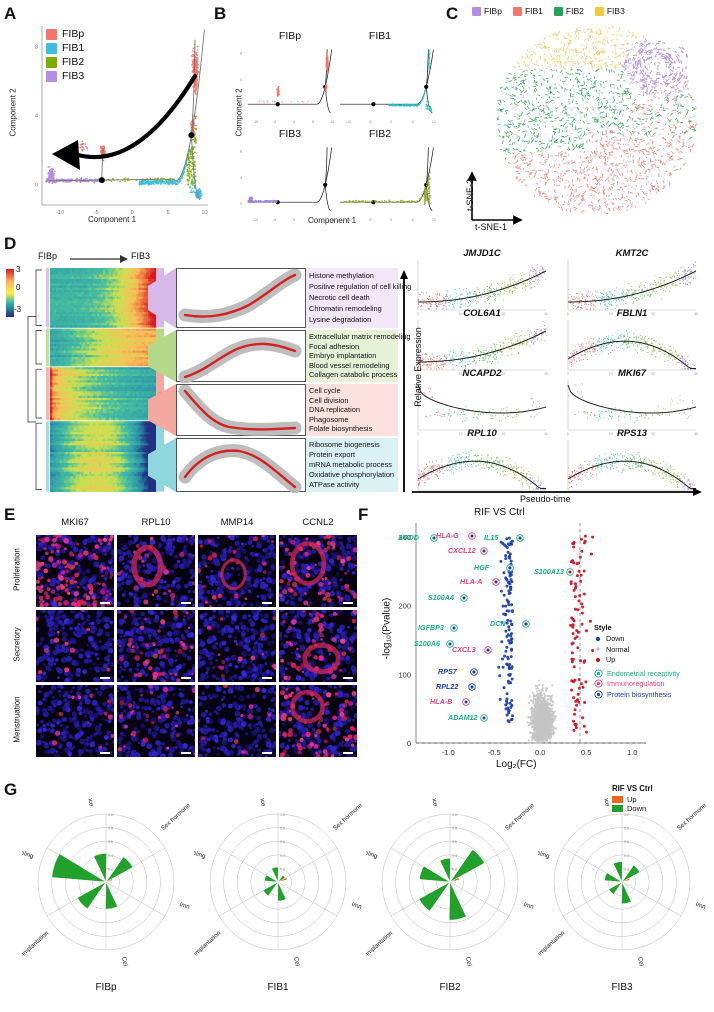 This screenshot has height=1012, width=714. I want to click on go-term: Phagosome, so click(329, 419).